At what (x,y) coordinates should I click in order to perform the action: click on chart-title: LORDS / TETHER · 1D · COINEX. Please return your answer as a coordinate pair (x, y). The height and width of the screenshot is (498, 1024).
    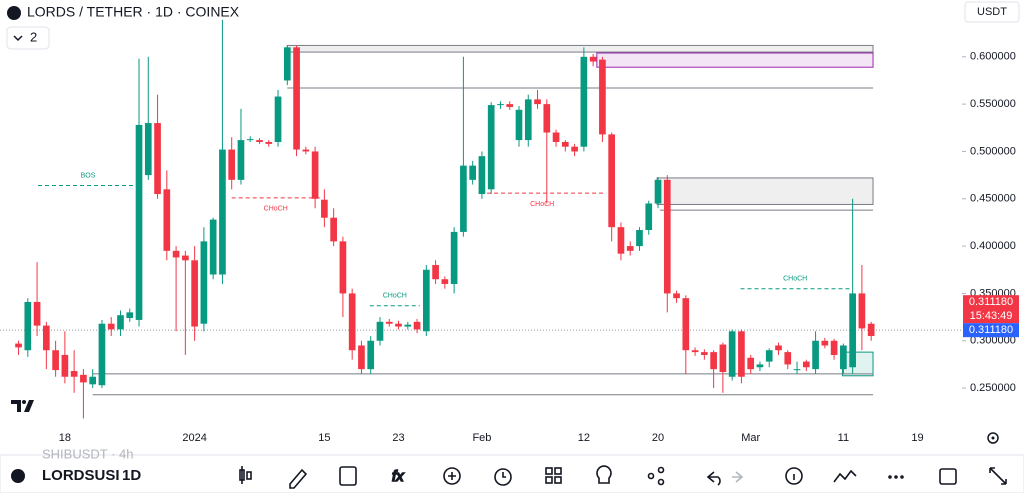
    Looking at the image, I should click on (133, 12).